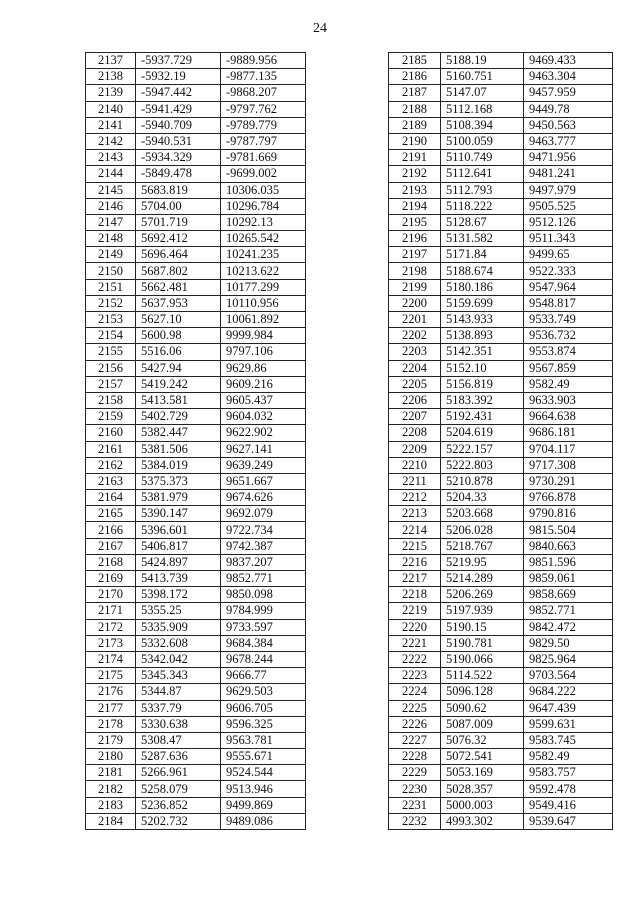 The image size is (640, 905). I want to click on y-coordinate-cell: -9797.762, so click(263, 109).